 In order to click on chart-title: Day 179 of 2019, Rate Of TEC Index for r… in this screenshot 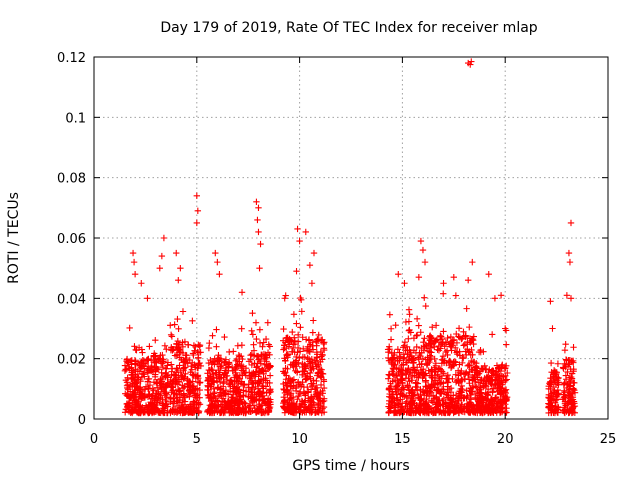, I will do `click(348, 28)`.